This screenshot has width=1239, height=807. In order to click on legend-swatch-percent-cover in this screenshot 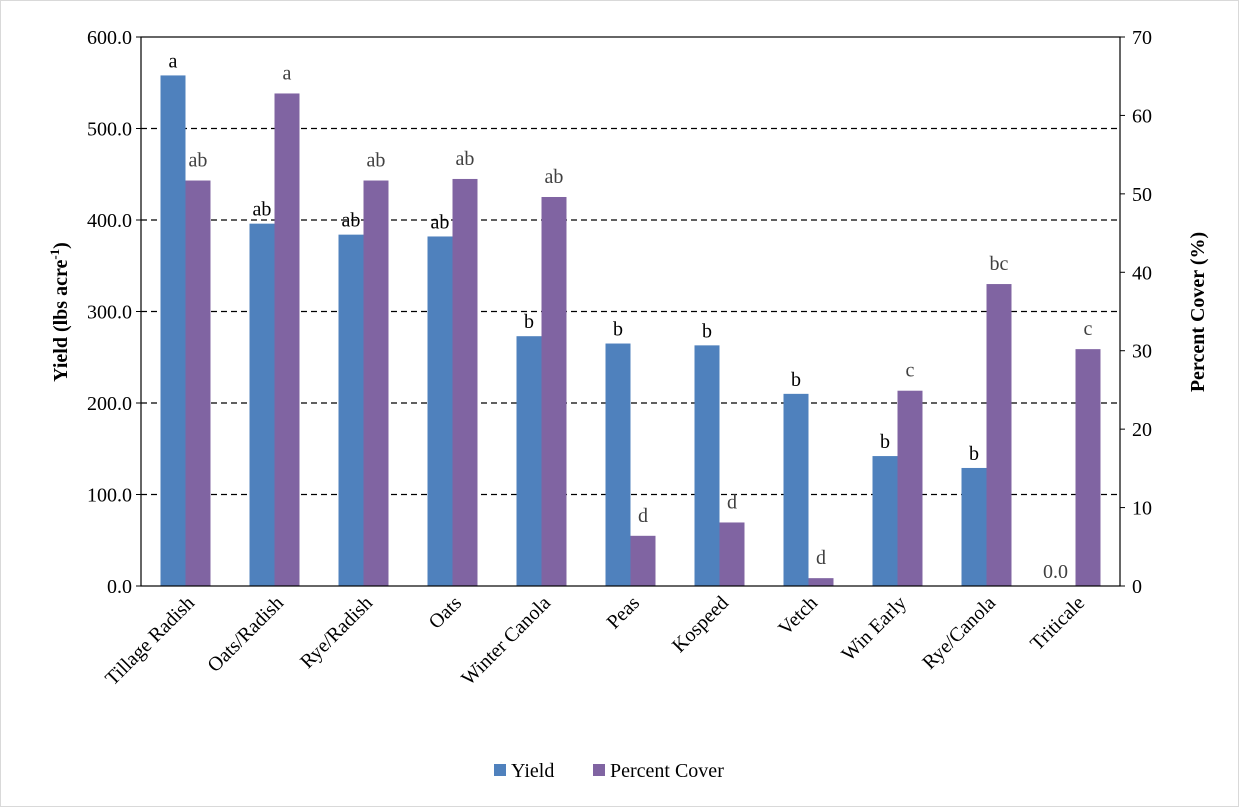, I will do `click(599, 770)`.